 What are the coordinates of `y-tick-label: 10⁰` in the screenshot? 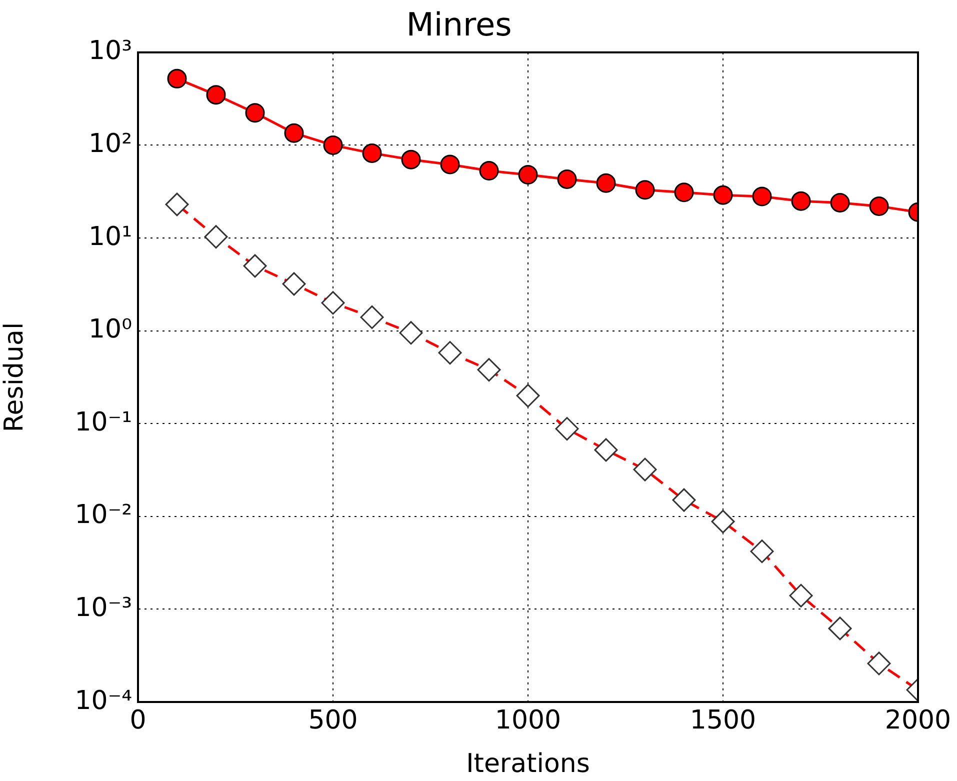 It's located at (110, 329).